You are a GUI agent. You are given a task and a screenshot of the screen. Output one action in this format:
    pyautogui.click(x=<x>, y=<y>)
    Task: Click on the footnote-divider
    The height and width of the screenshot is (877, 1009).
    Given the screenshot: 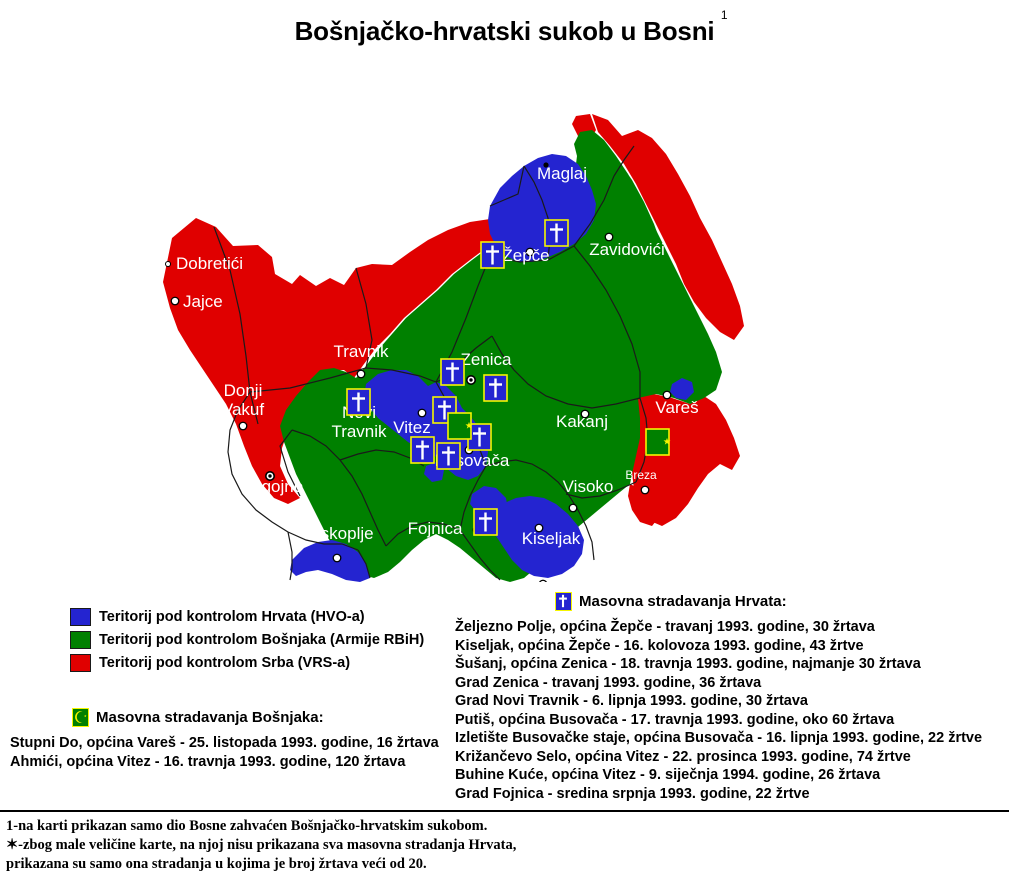 What is the action you would take?
    pyautogui.click(x=504, y=811)
    